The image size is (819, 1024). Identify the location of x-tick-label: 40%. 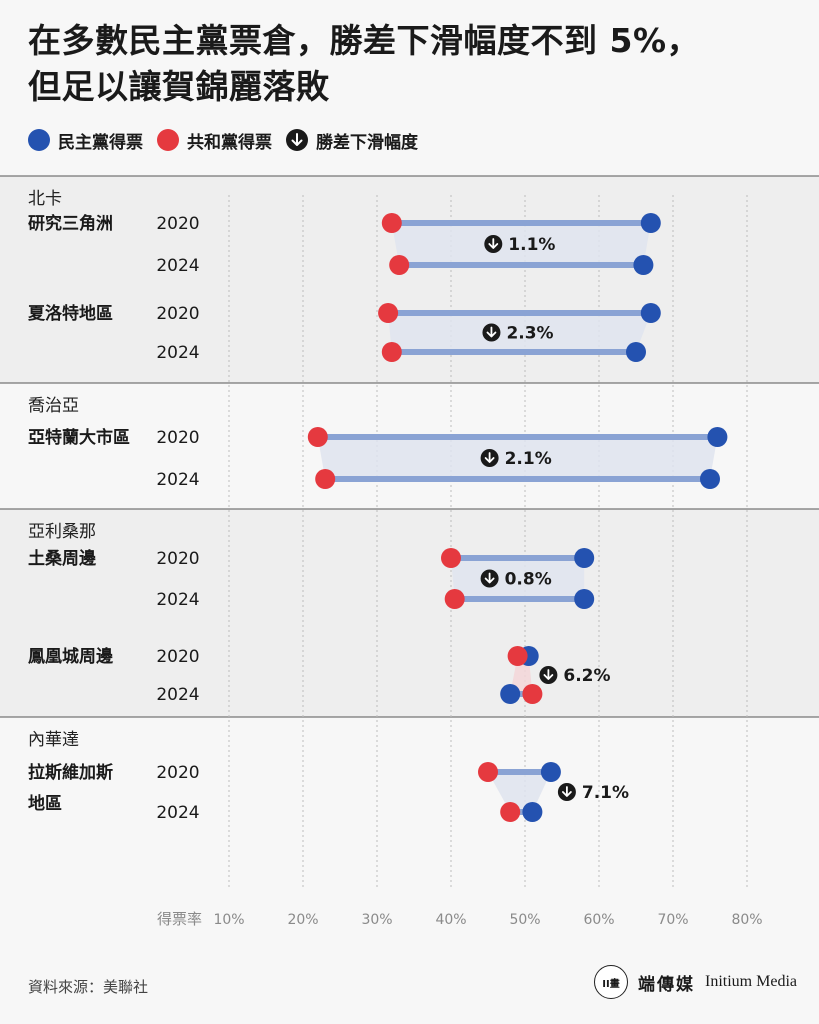
(450, 920).